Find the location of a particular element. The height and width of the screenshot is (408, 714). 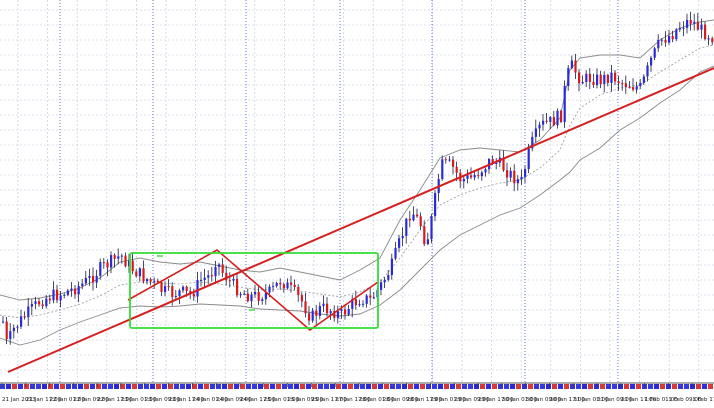

time-label: 23 Jan 01:00 is located at coordinates (139, 400).